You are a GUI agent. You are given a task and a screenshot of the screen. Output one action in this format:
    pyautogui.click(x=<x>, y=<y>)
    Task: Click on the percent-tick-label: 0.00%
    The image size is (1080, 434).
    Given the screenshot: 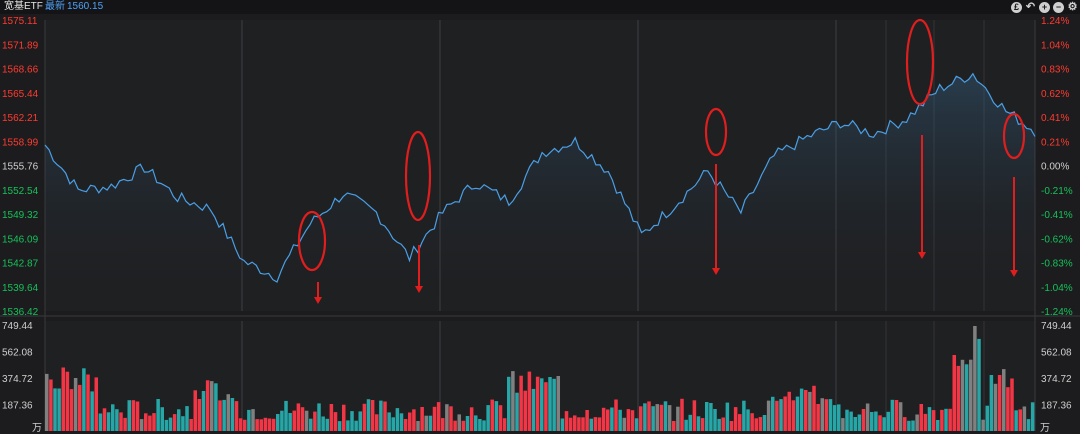 What is the action you would take?
    pyautogui.click(x=1055, y=167)
    